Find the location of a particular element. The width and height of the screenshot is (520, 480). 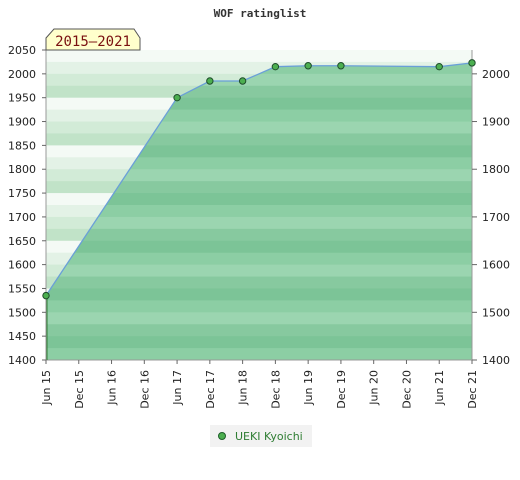

period-label: 2015–2021 is located at coordinates (93, 42).